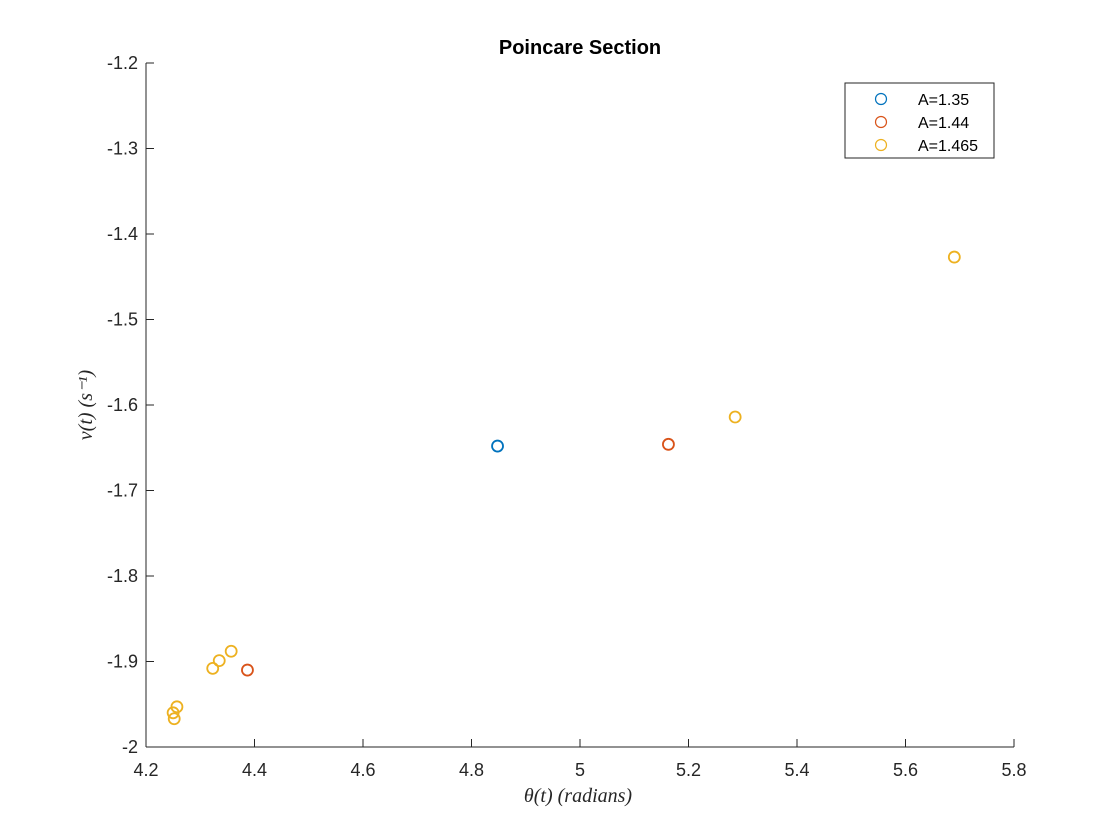  What do you see at coordinates (796, 770) in the screenshot?
I see `x-tick-label: 5.4` at bounding box center [796, 770].